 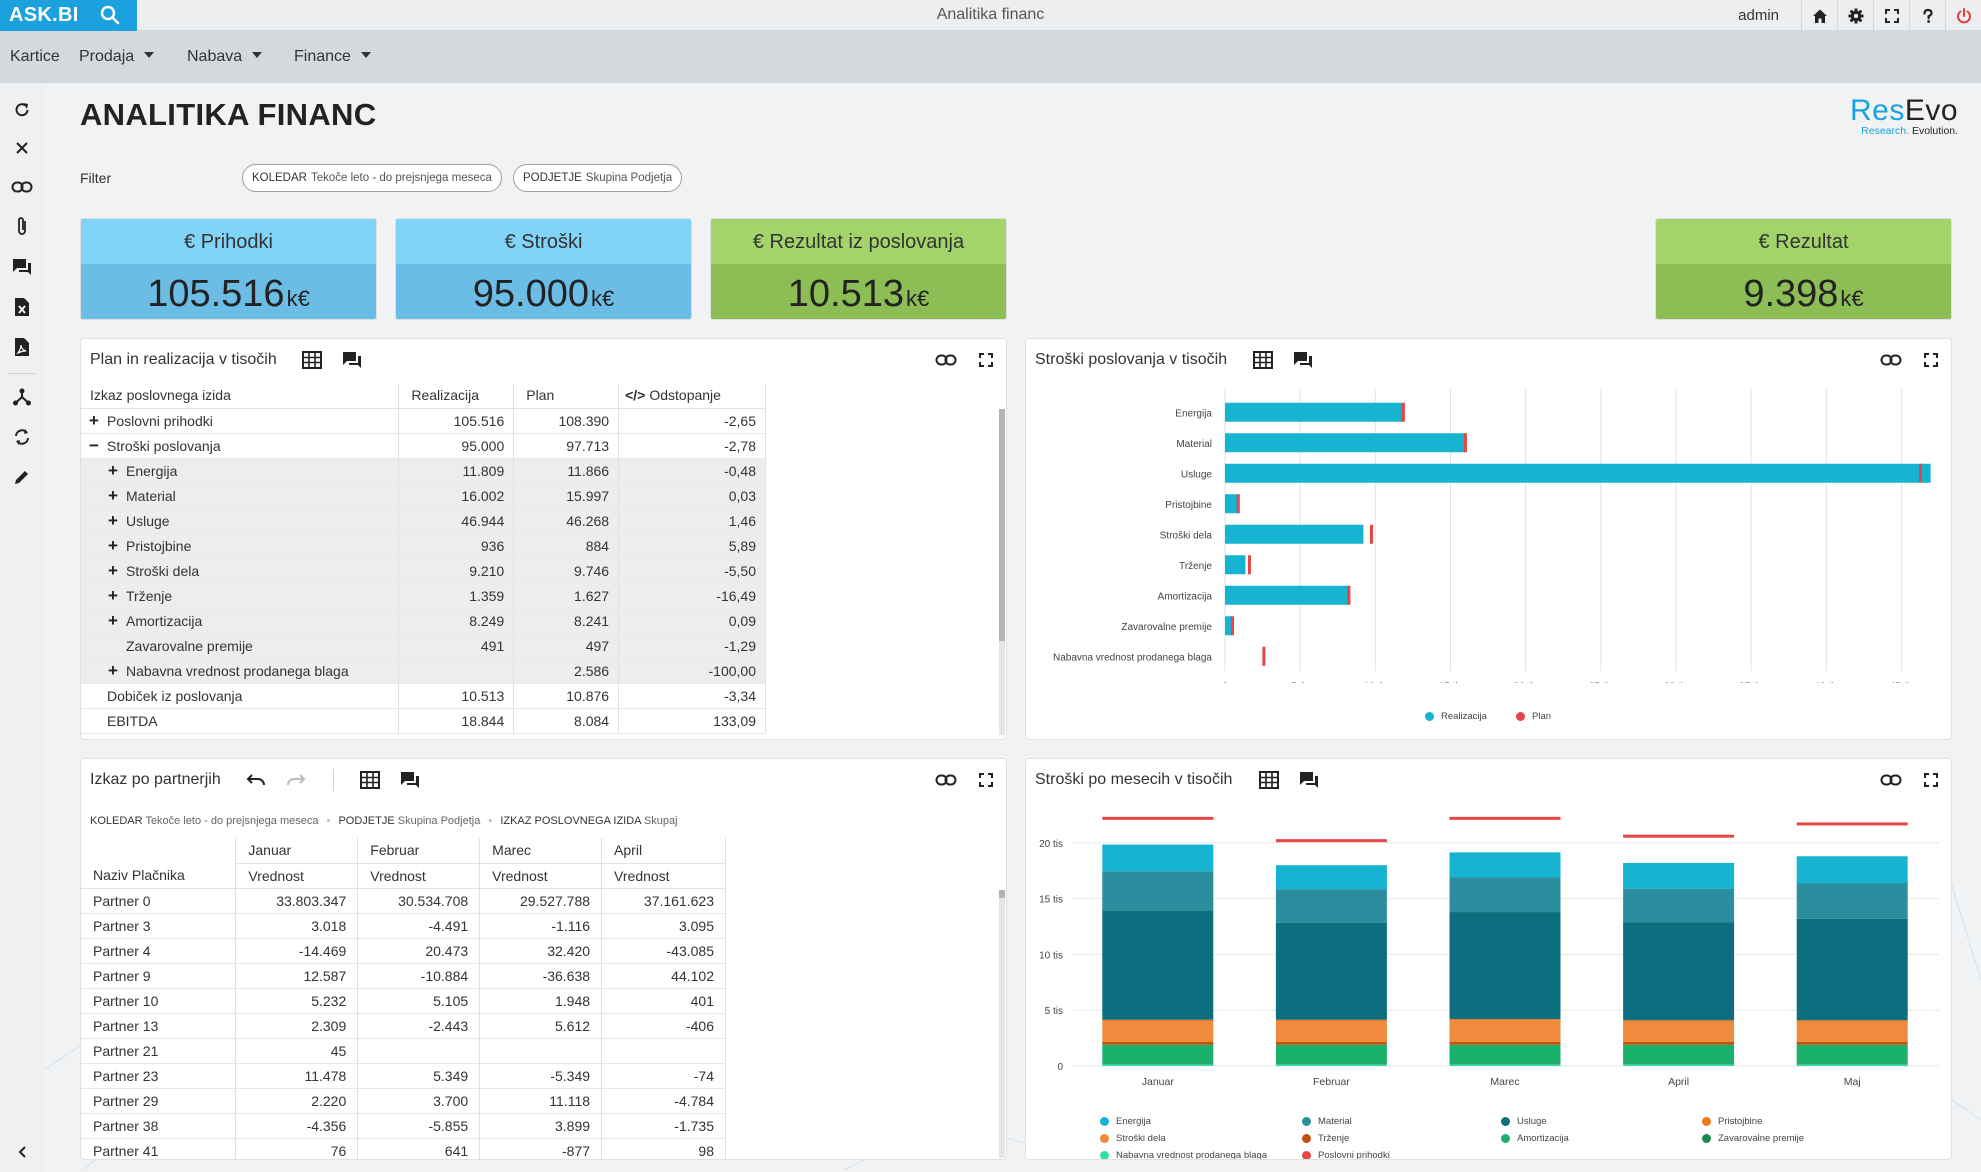 I want to click on table-row: + Material 16.002 15.997 0,03, so click(x=423, y=495).